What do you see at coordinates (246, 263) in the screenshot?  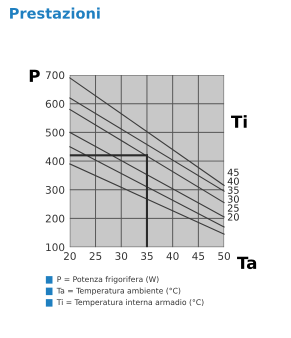 I see `x-axis-title: Ta` at bounding box center [246, 263].